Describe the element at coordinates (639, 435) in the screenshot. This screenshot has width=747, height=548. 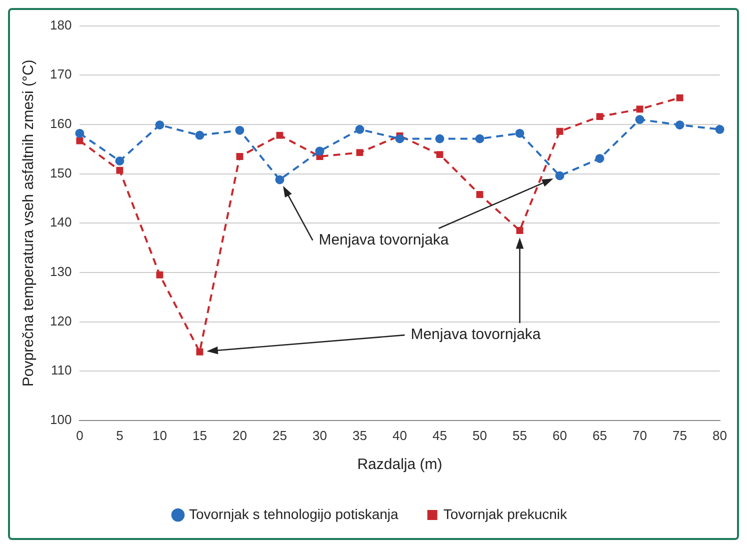
I see `x-tick-label: 70` at that location.